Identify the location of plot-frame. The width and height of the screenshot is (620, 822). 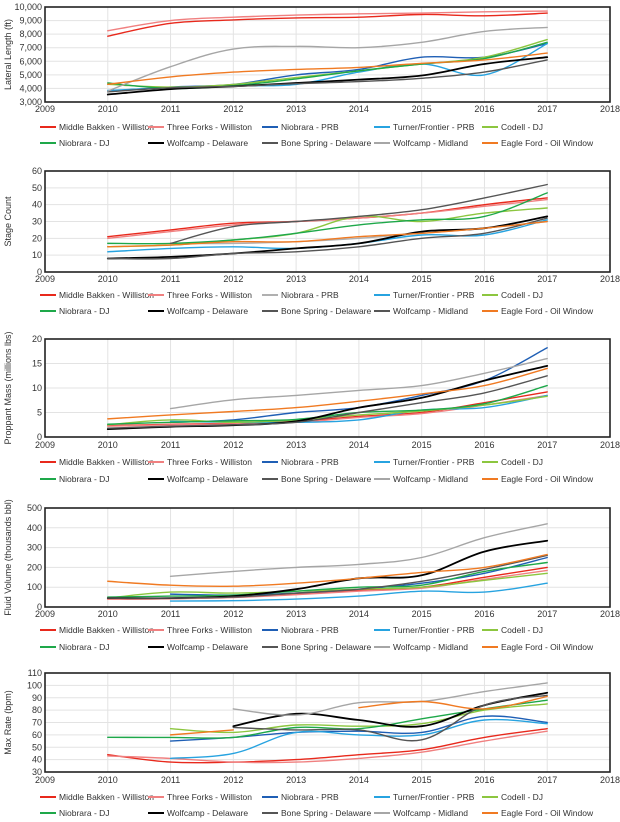
(327, 557).